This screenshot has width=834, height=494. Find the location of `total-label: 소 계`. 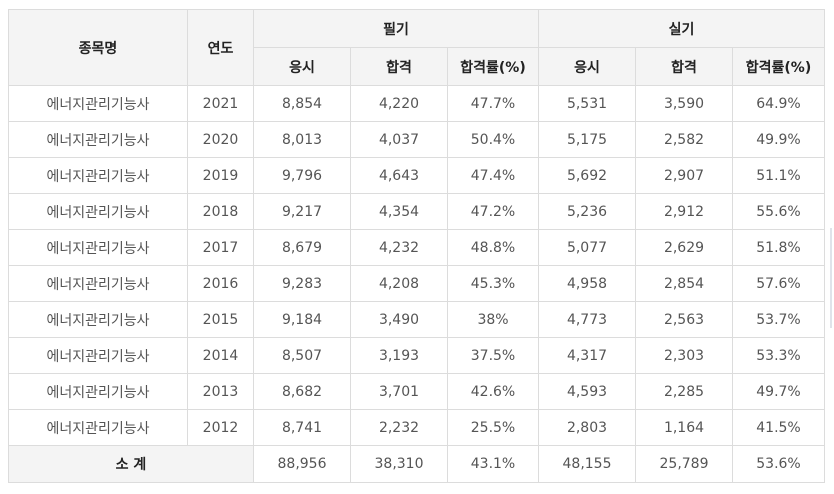

total-label: 소 계 is located at coordinates (131, 464).